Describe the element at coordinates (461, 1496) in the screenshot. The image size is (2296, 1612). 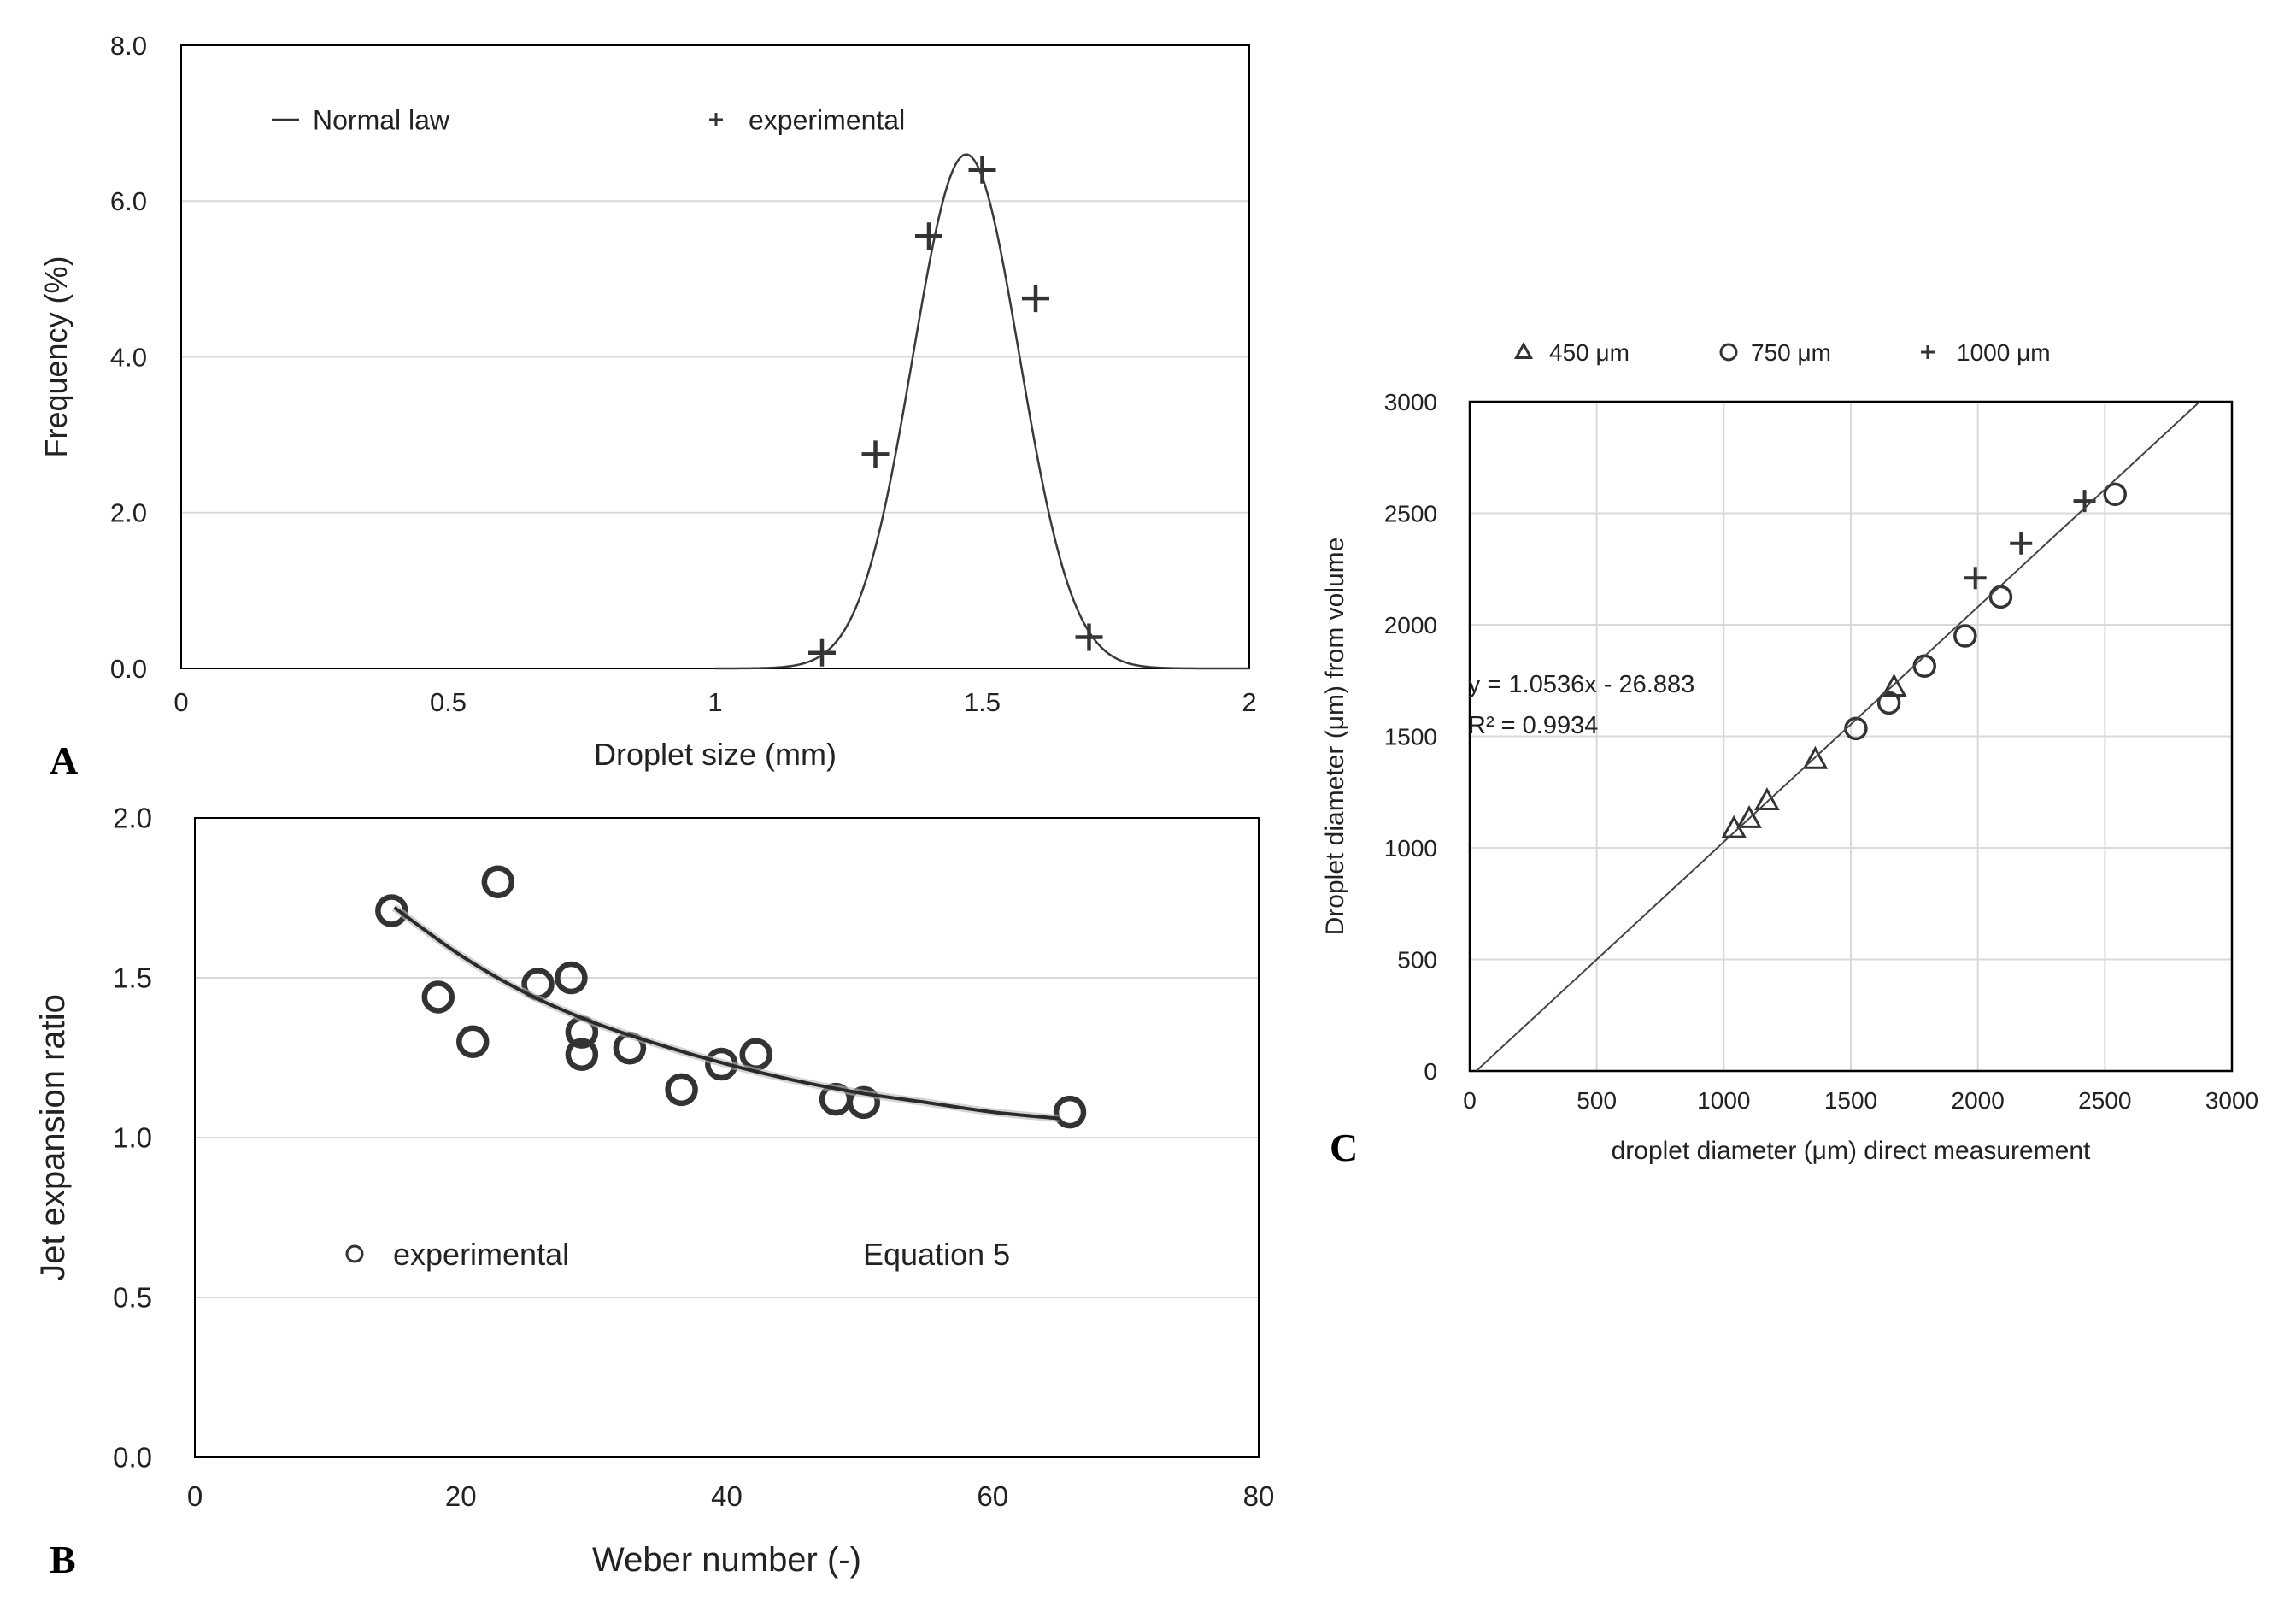
I see `x-tick-label: 20` at that location.